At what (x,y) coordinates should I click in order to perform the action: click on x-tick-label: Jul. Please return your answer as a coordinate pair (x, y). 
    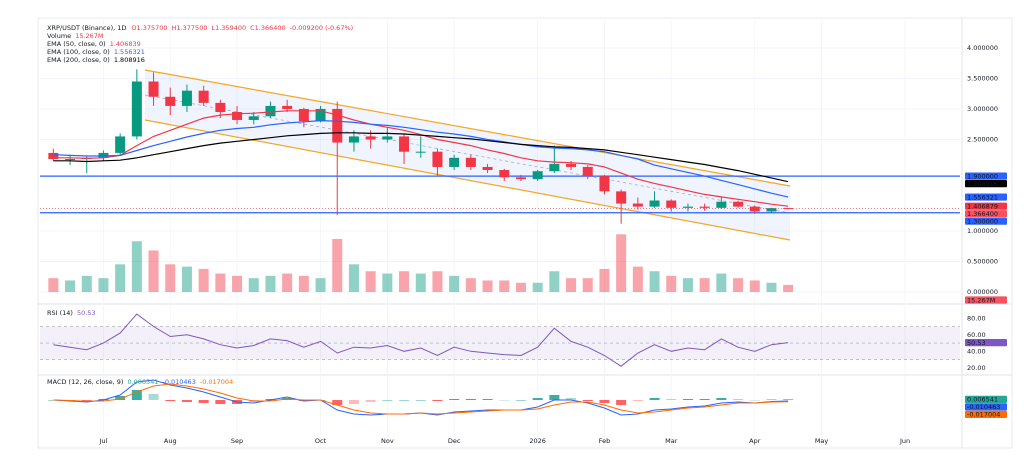
    Looking at the image, I should click on (103, 441).